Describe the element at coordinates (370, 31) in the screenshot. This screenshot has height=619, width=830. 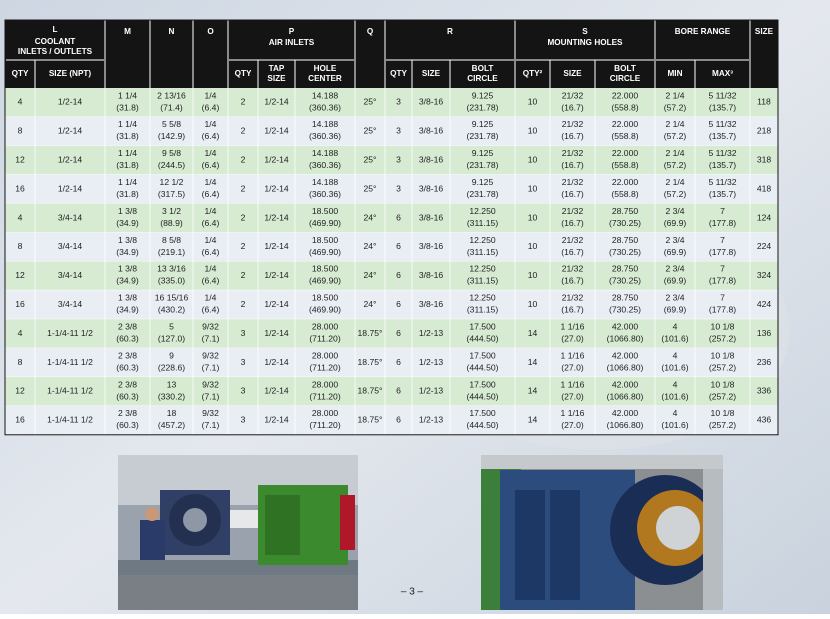
I see `header-label: Q` at that location.